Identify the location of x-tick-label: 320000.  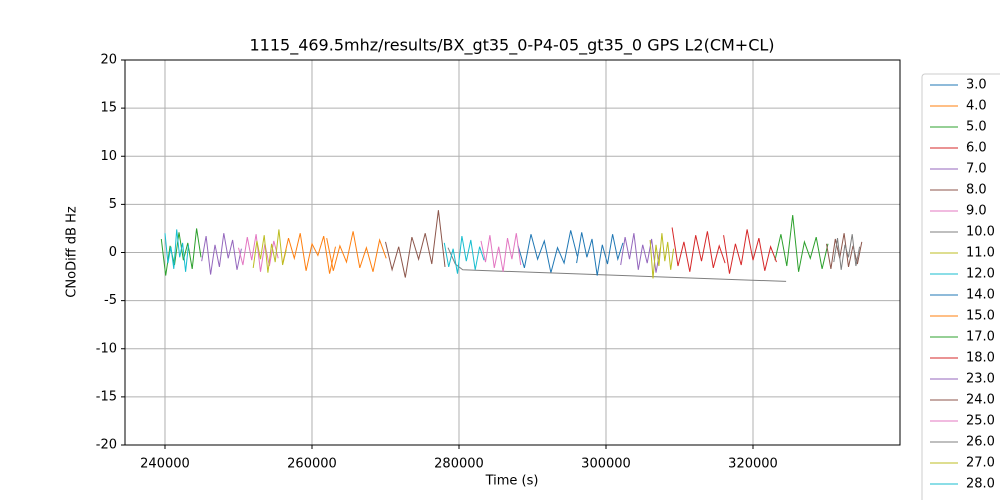
(753, 464).